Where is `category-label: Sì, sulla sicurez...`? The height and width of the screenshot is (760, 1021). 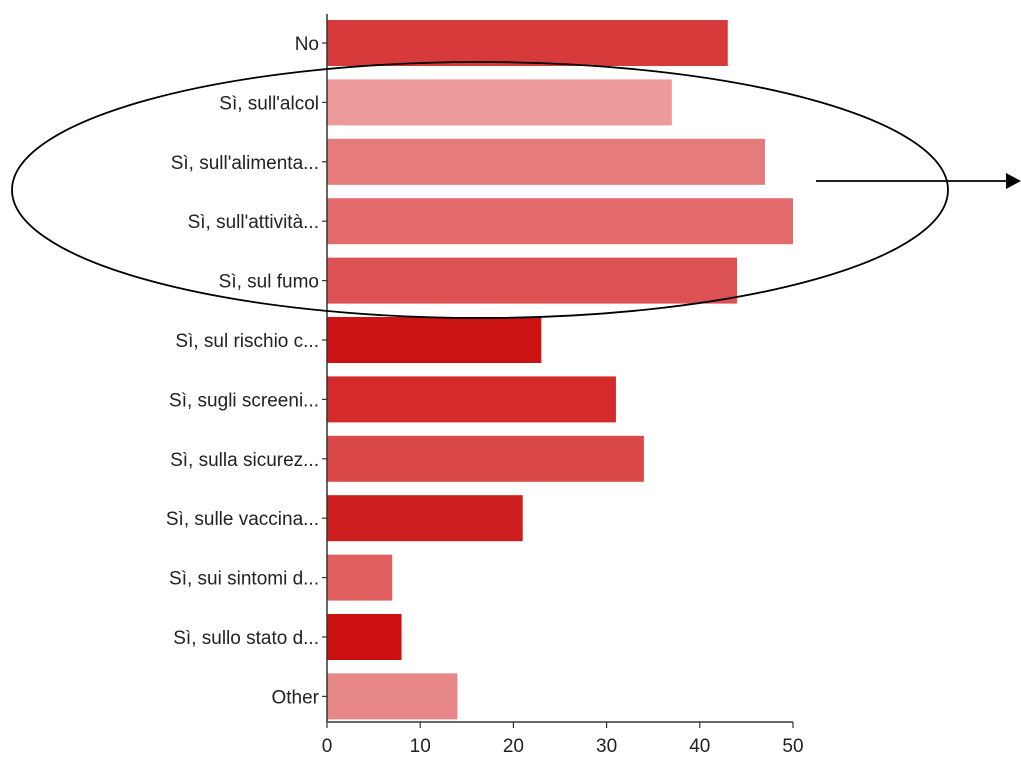
category-label: Sì, sulla sicurez... is located at coordinates (244, 460).